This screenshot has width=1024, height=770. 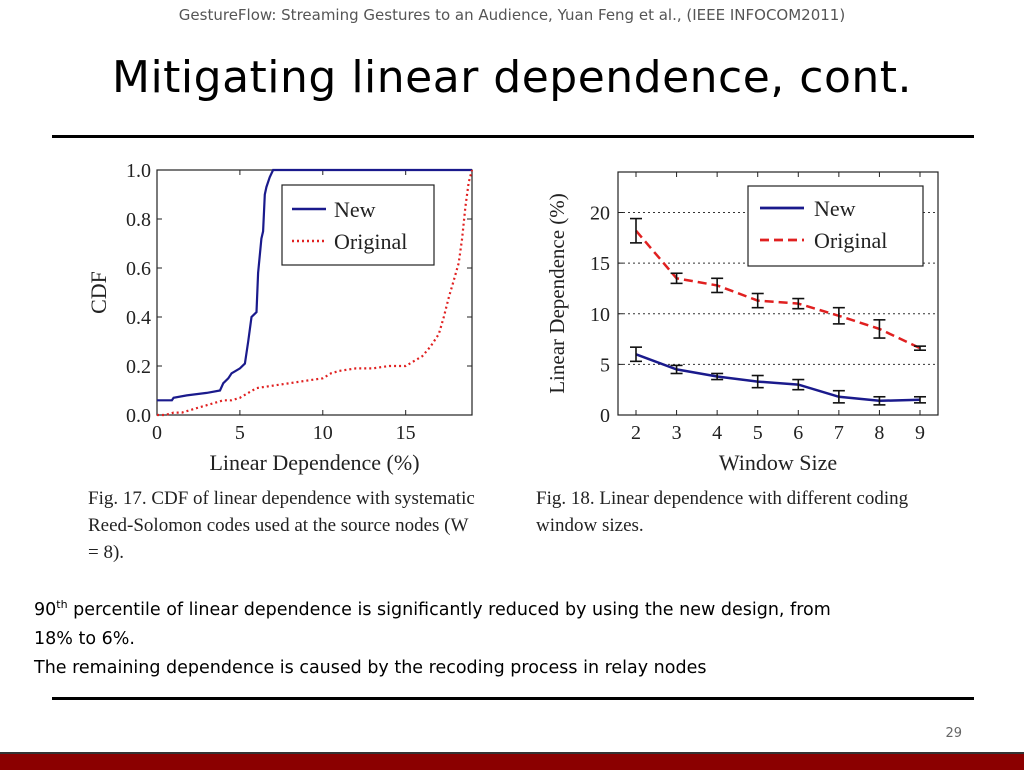 What do you see at coordinates (138, 416) in the screenshot?
I see `y-tick-label: 0.0` at bounding box center [138, 416].